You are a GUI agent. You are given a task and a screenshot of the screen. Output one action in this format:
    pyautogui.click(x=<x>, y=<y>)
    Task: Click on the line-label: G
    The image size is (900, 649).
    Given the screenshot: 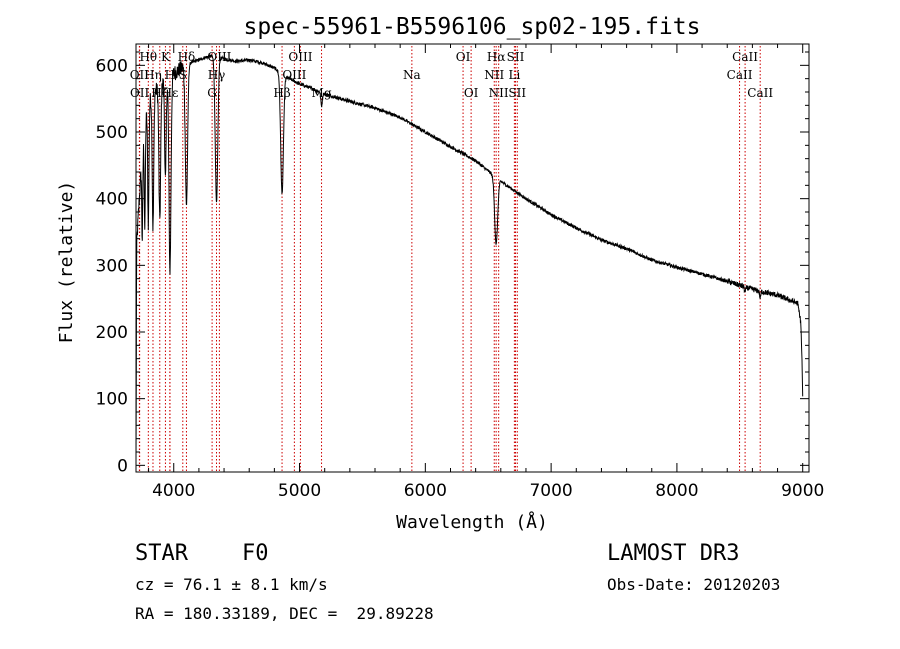 What is the action you would take?
    pyautogui.click(x=212, y=93)
    